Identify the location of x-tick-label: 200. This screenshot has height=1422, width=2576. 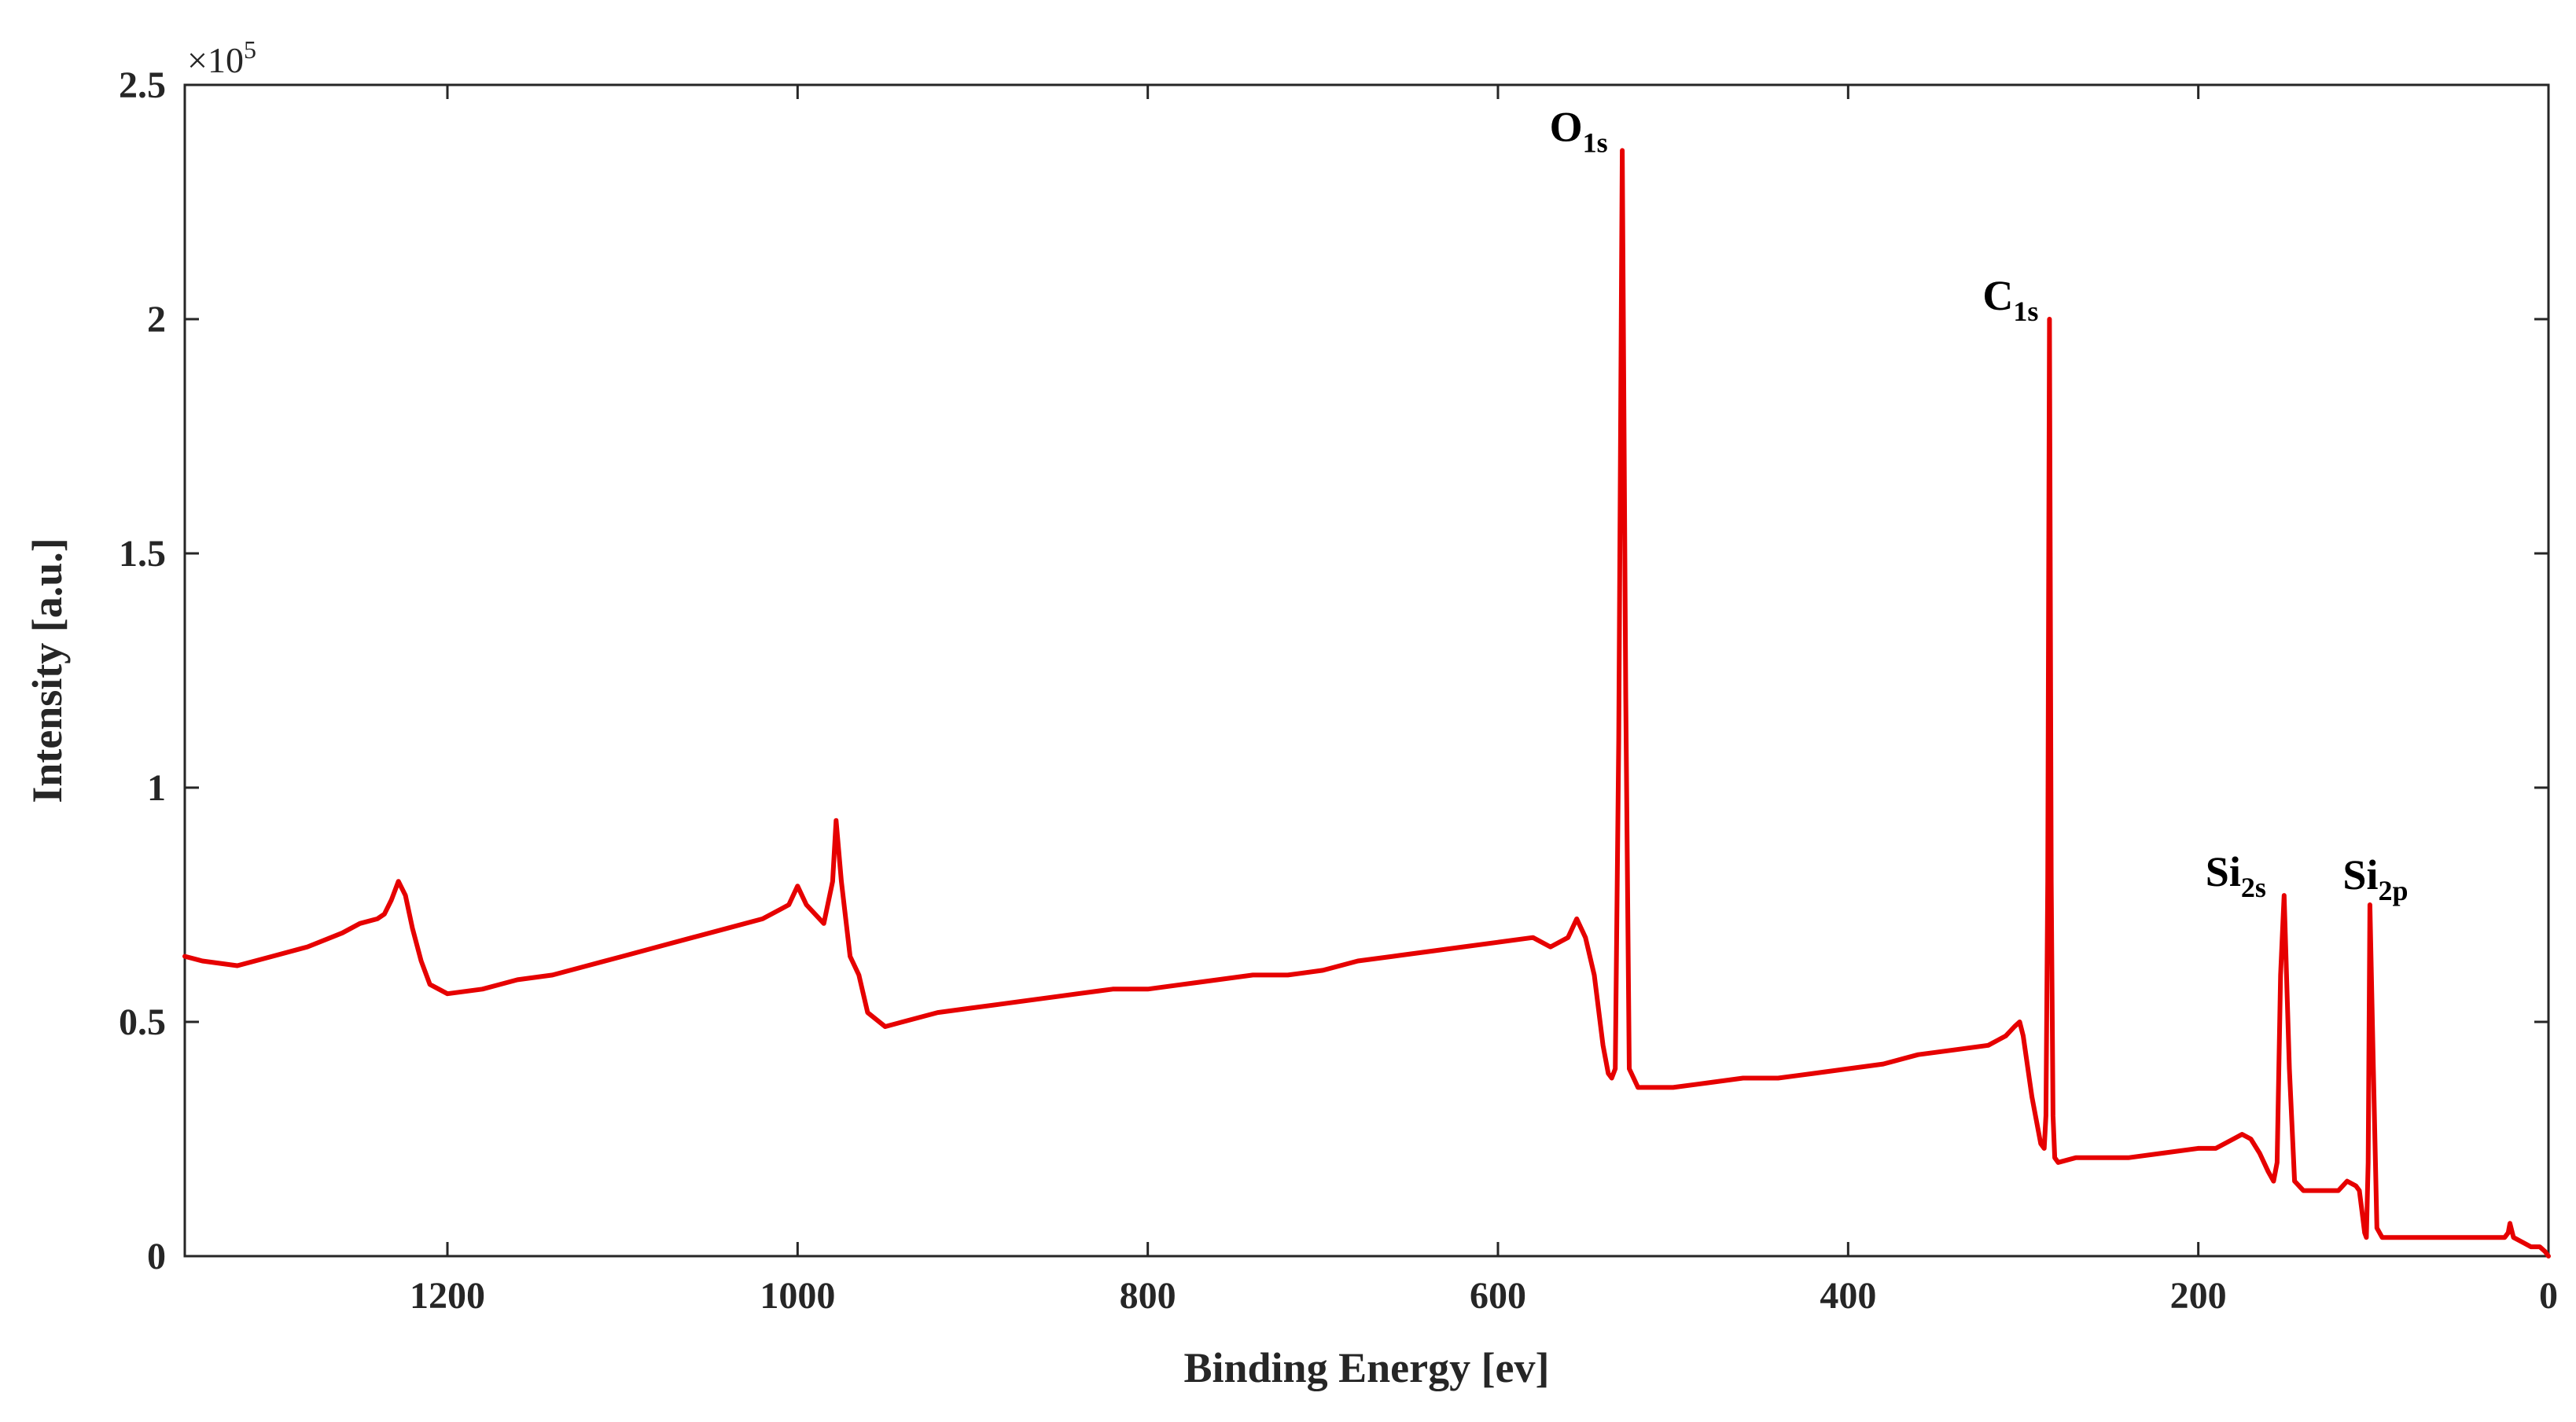
(2199, 1296).